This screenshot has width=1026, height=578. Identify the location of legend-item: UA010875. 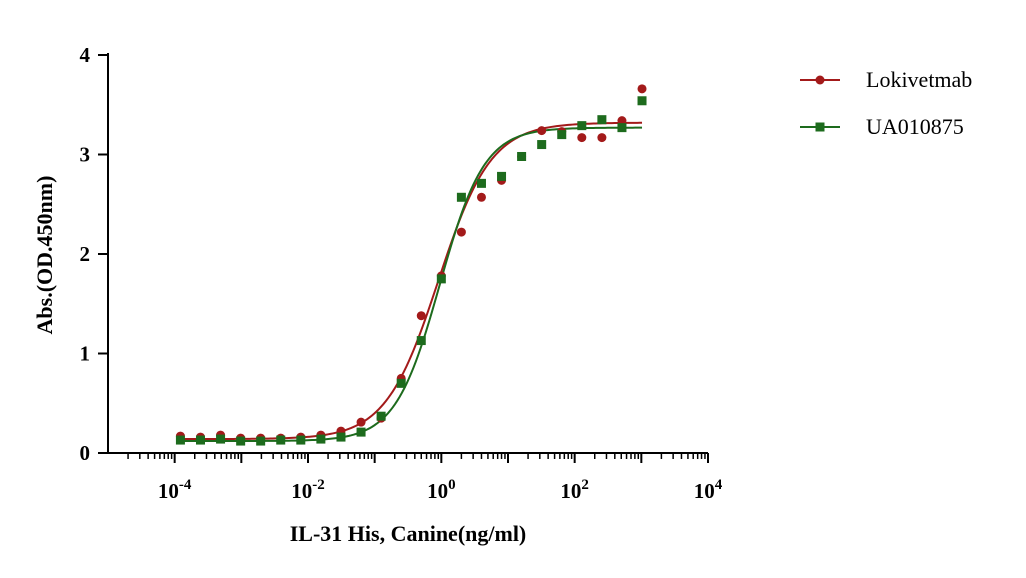
(882, 126).